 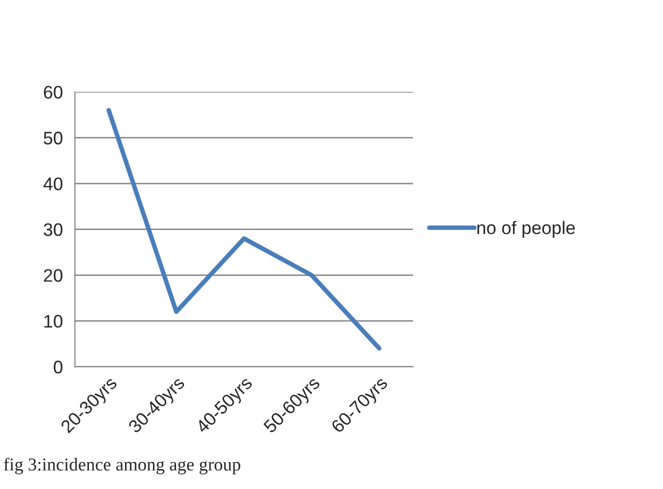 What do you see at coordinates (122, 466) in the screenshot?
I see `caption: fig 3:incidence among age group` at bounding box center [122, 466].